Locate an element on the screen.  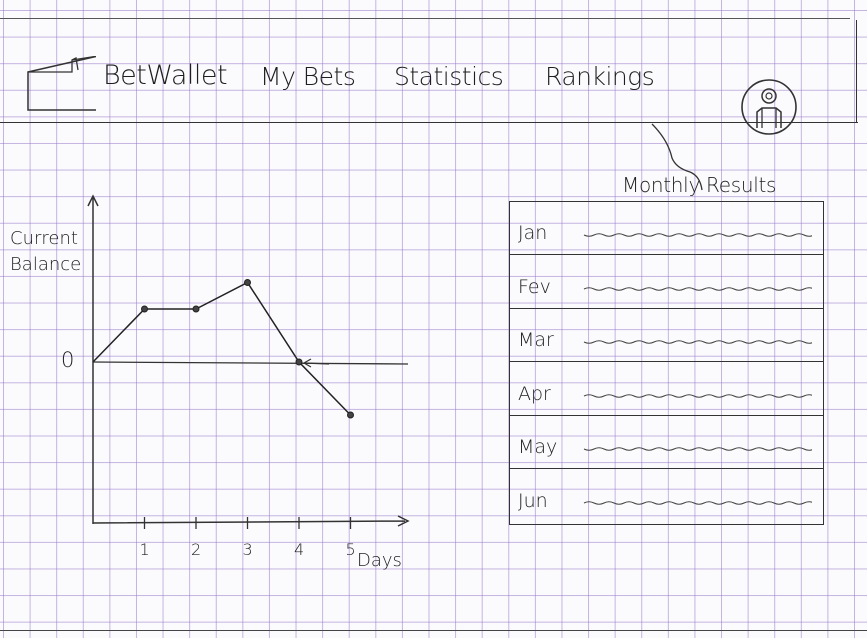
month-label: Fev is located at coordinates (534, 286).